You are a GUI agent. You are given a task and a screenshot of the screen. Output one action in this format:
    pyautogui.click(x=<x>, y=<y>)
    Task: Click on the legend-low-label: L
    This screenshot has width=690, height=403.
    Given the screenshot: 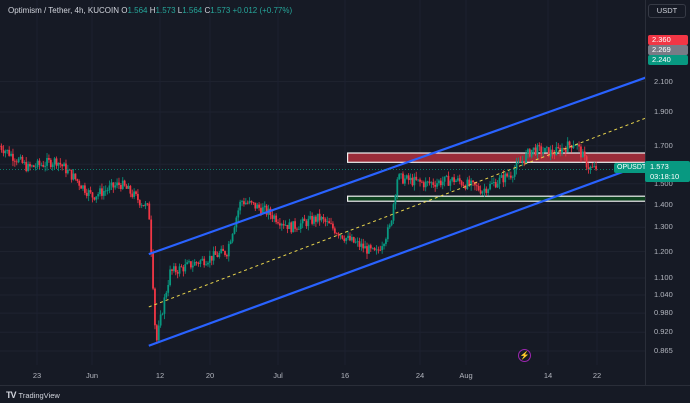 What is the action you would take?
    pyautogui.click(x=180, y=10)
    